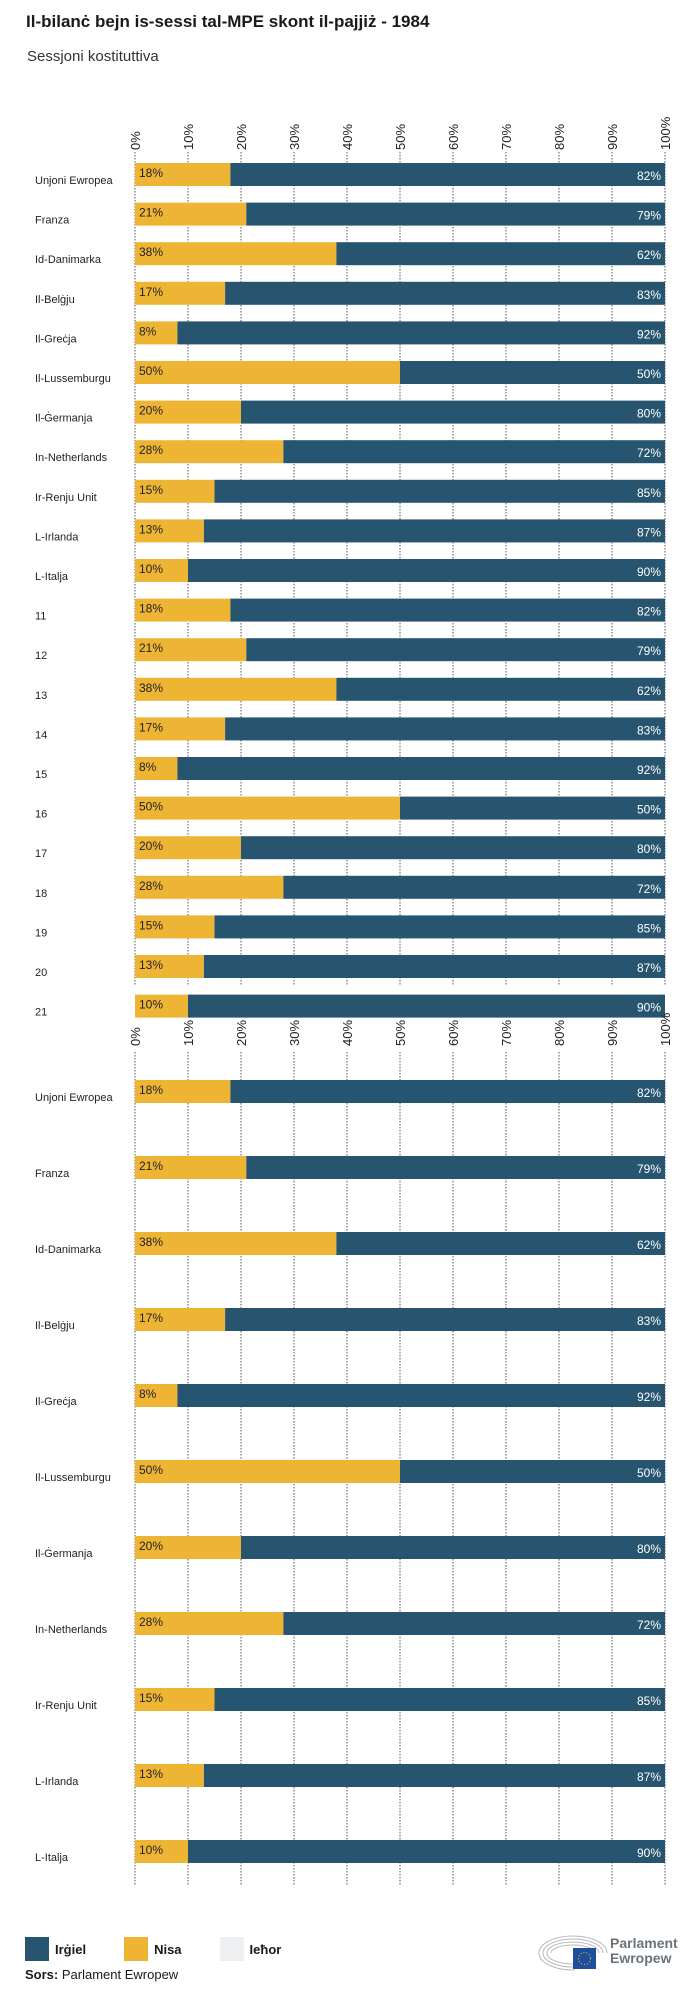 This screenshot has width=700, height=1993. What do you see at coordinates (73, 1478) in the screenshot?
I see `category-label: Il-Lussemburgu` at bounding box center [73, 1478].